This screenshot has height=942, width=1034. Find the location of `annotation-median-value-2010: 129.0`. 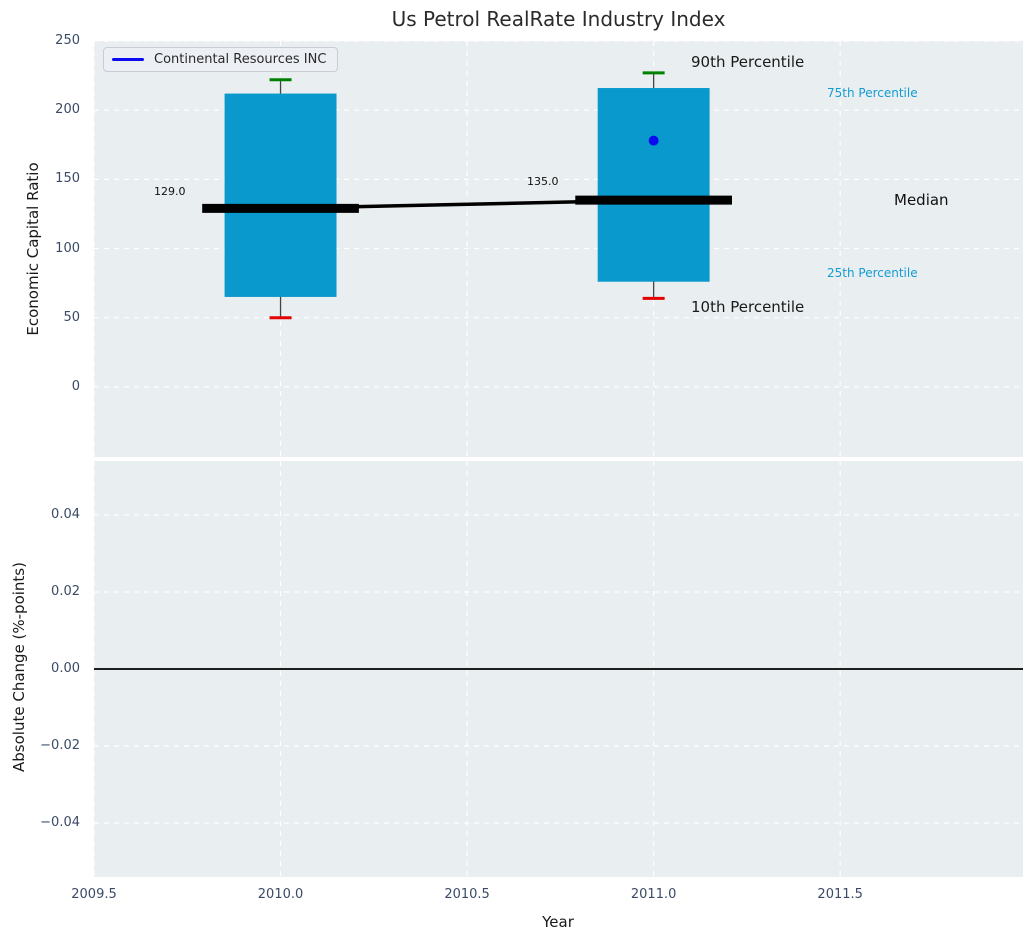

annotation-median-value-2010: 129.0 is located at coordinates (170, 191).